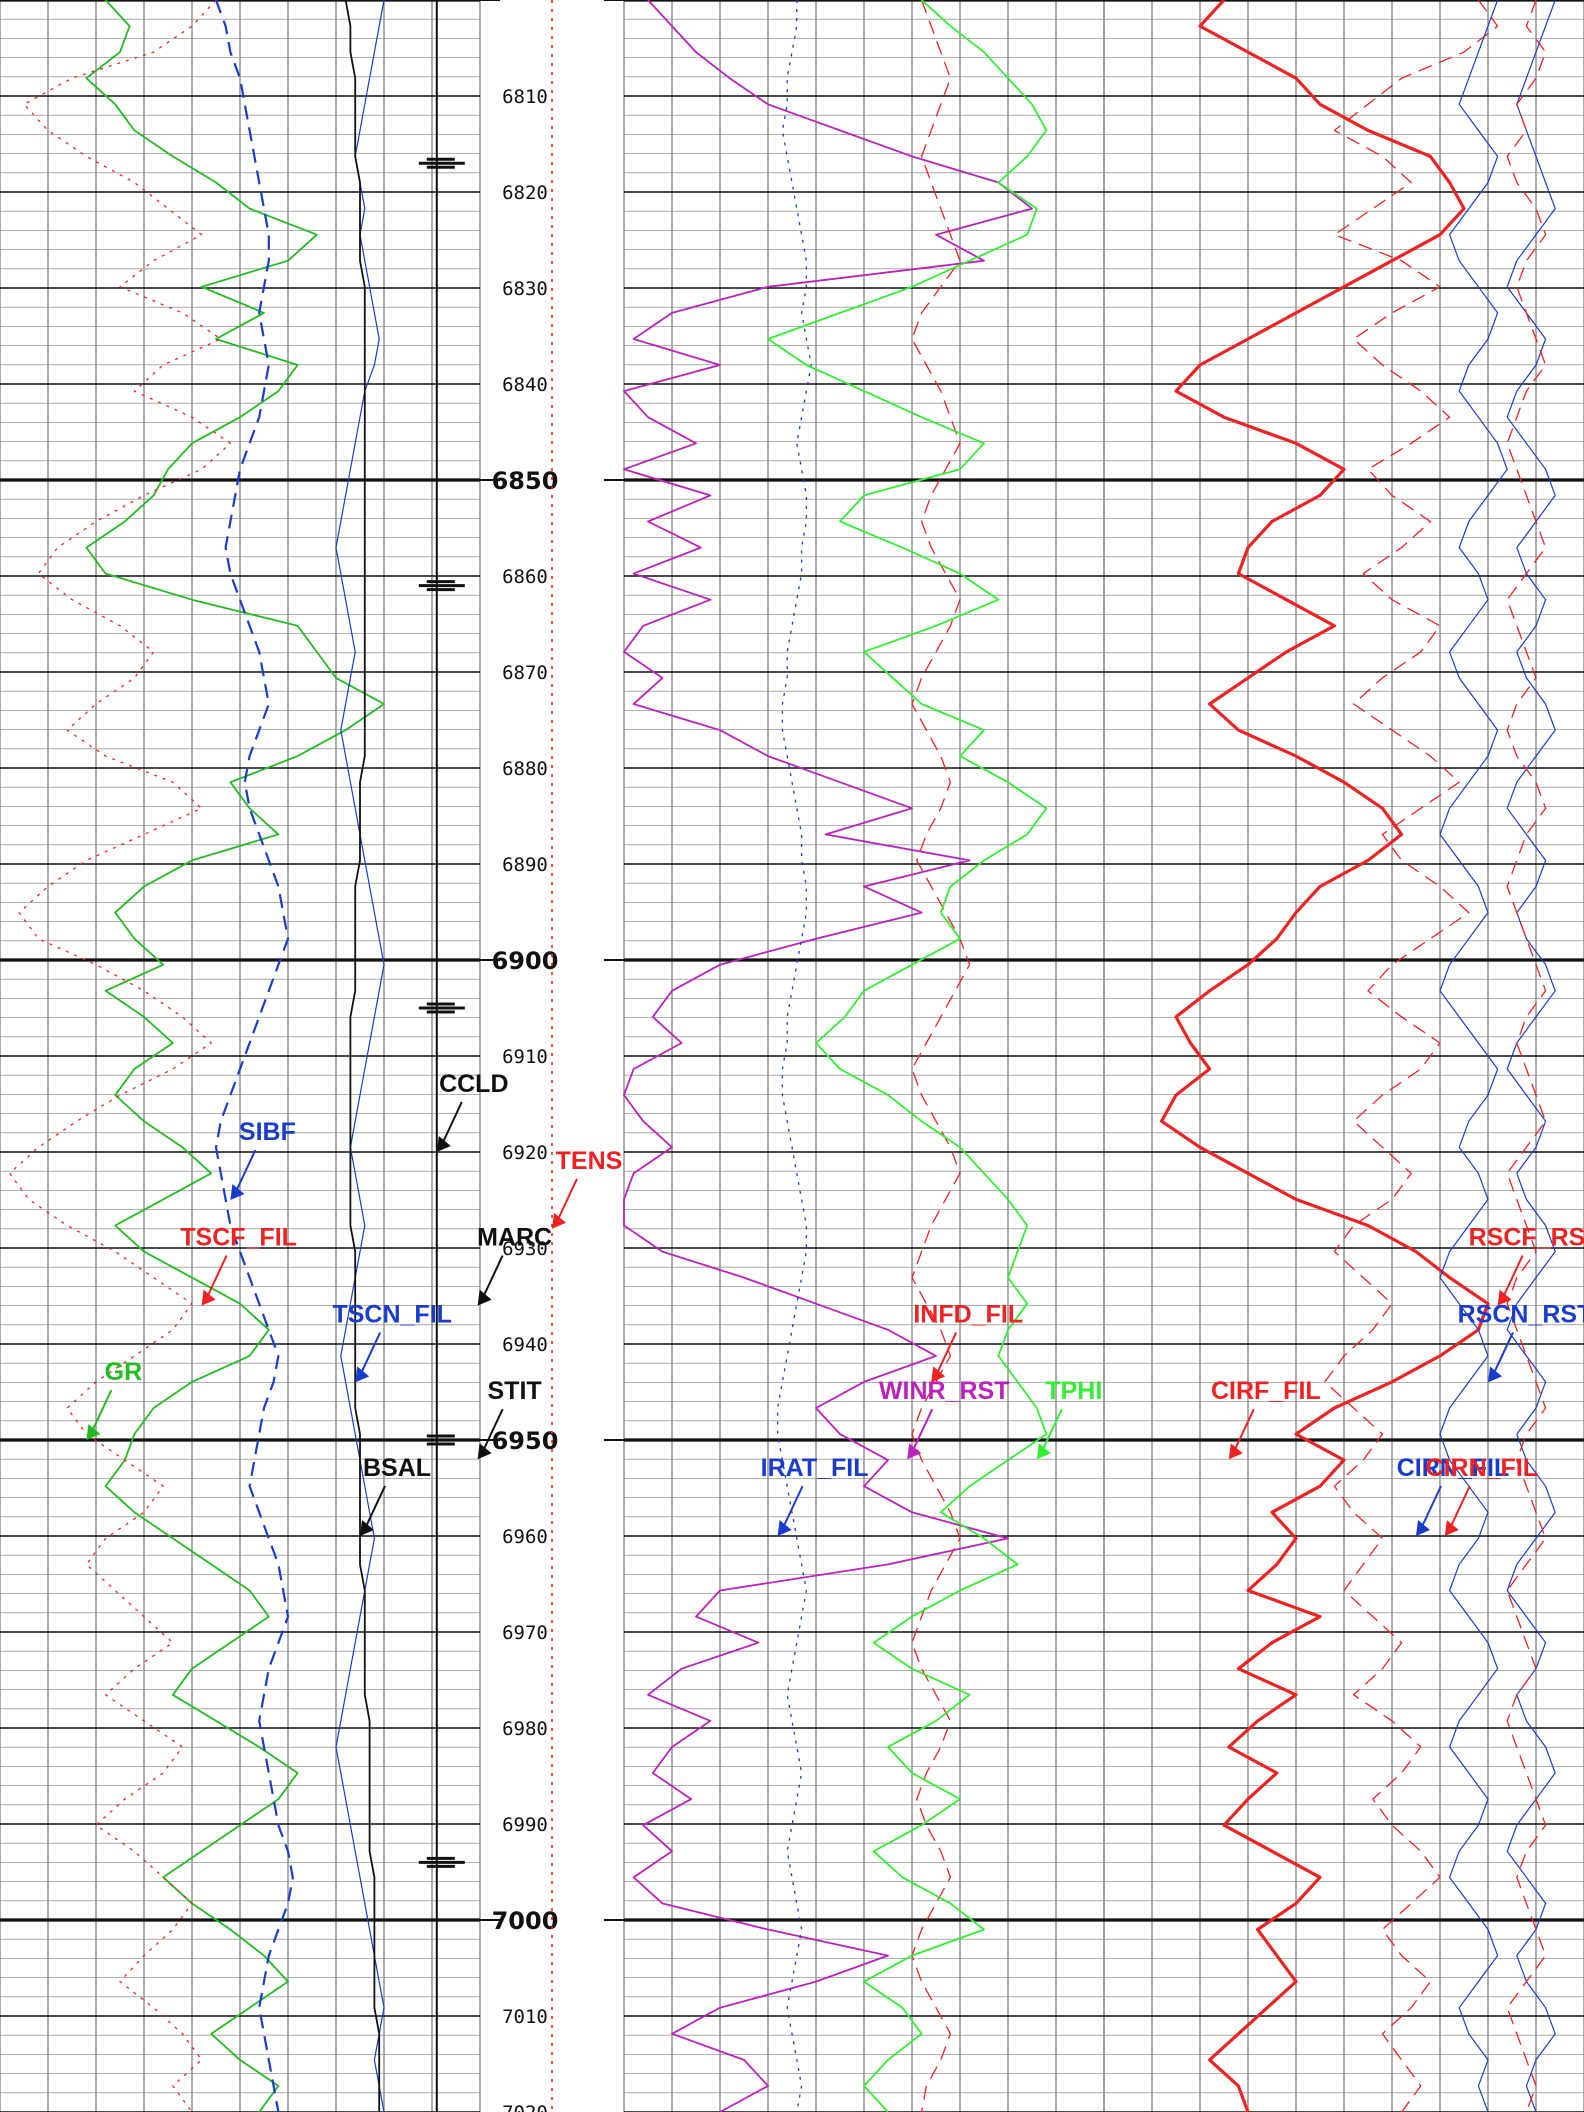  What do you see at coordinates (525, 769) in the screenshot?
I see `depth-tick-label: 6880` at bounding box center [525, 769].